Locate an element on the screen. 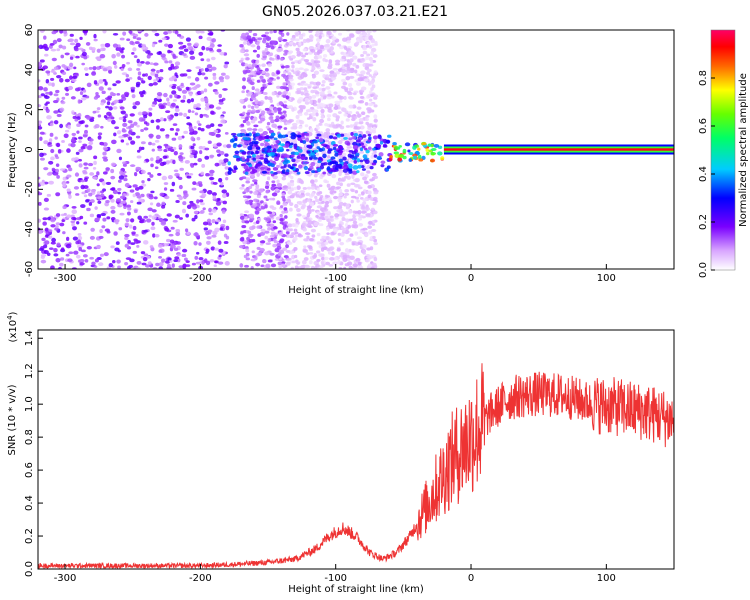  snr-x-axis-title: Height of straight line (km) is located at coordinates (356, 589).